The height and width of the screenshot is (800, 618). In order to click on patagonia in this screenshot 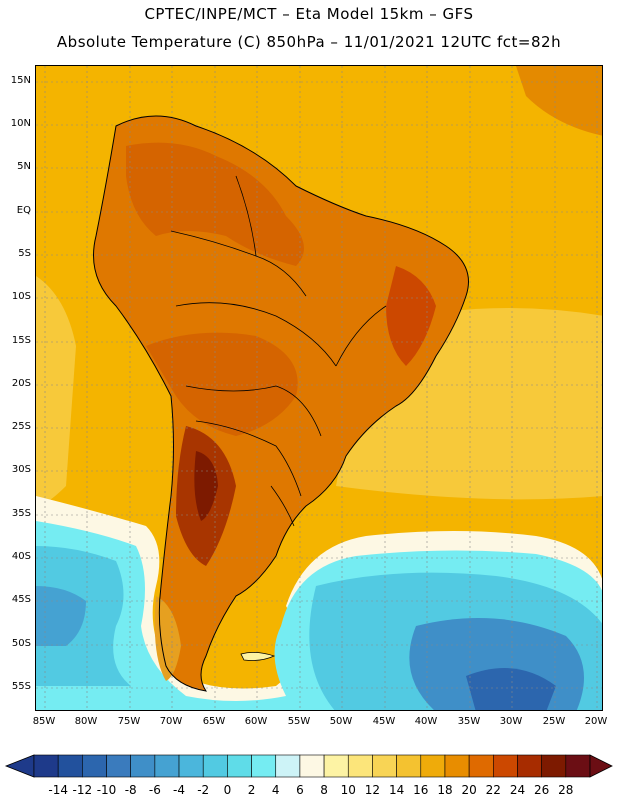, I will do `click(167, 638)`.